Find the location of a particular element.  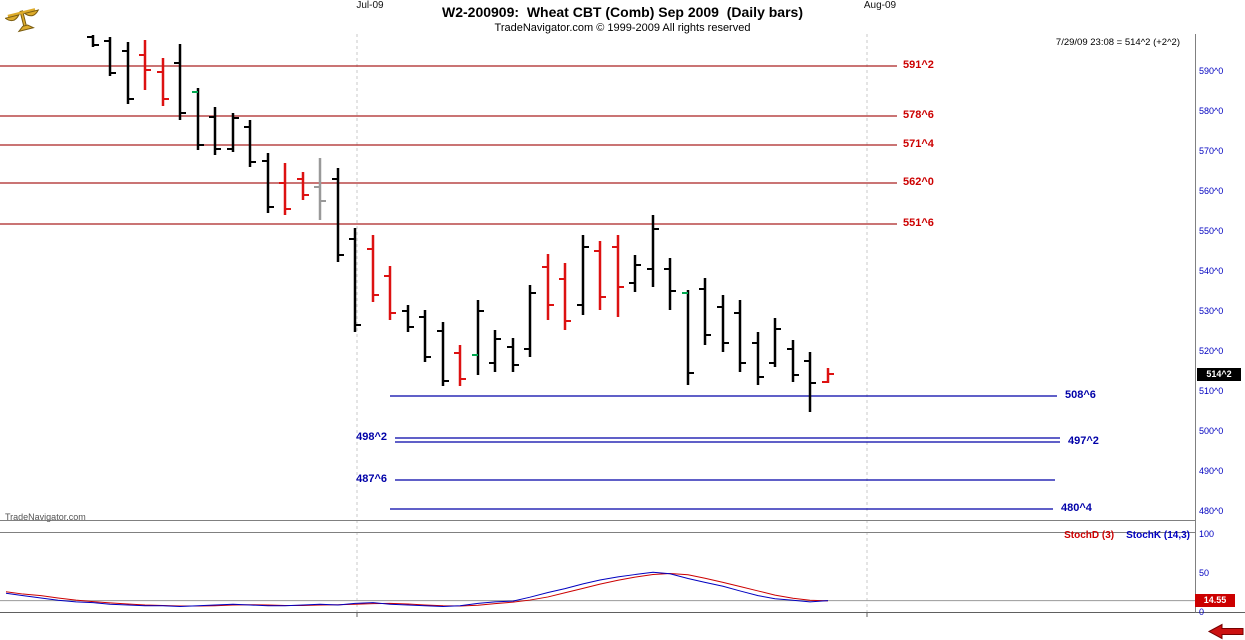

stoch-value-badge: 14.55 is located at coordinates (1215, 600).